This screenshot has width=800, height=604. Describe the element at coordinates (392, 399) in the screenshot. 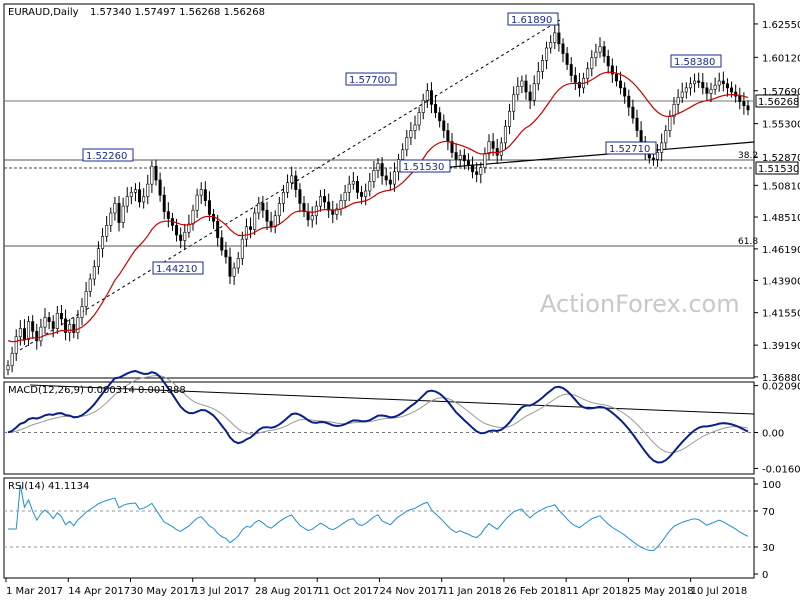

I see `macd-trend-line` at that location.